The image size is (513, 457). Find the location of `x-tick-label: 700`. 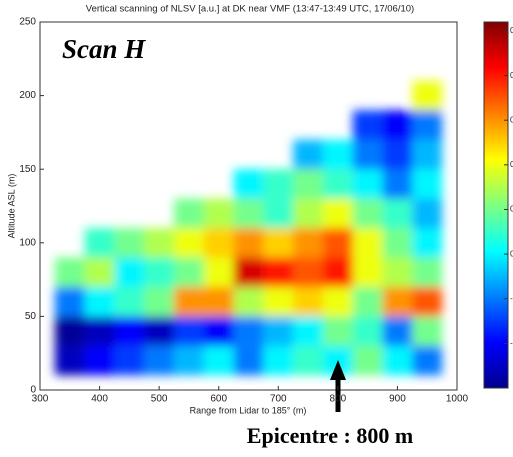

x-tick-label: 700 is located at coordinates (278, 399).